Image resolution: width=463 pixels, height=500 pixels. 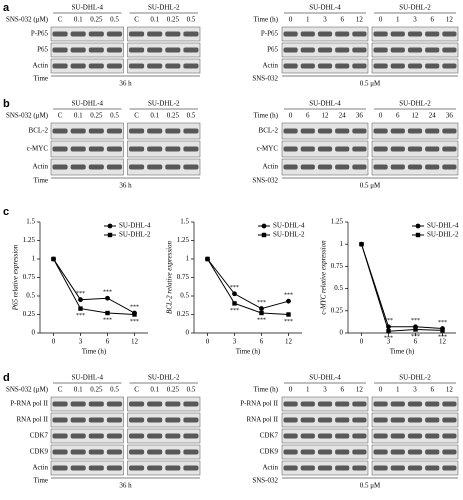 I want to click on footer-label: Time, so click(x=40, y=79).